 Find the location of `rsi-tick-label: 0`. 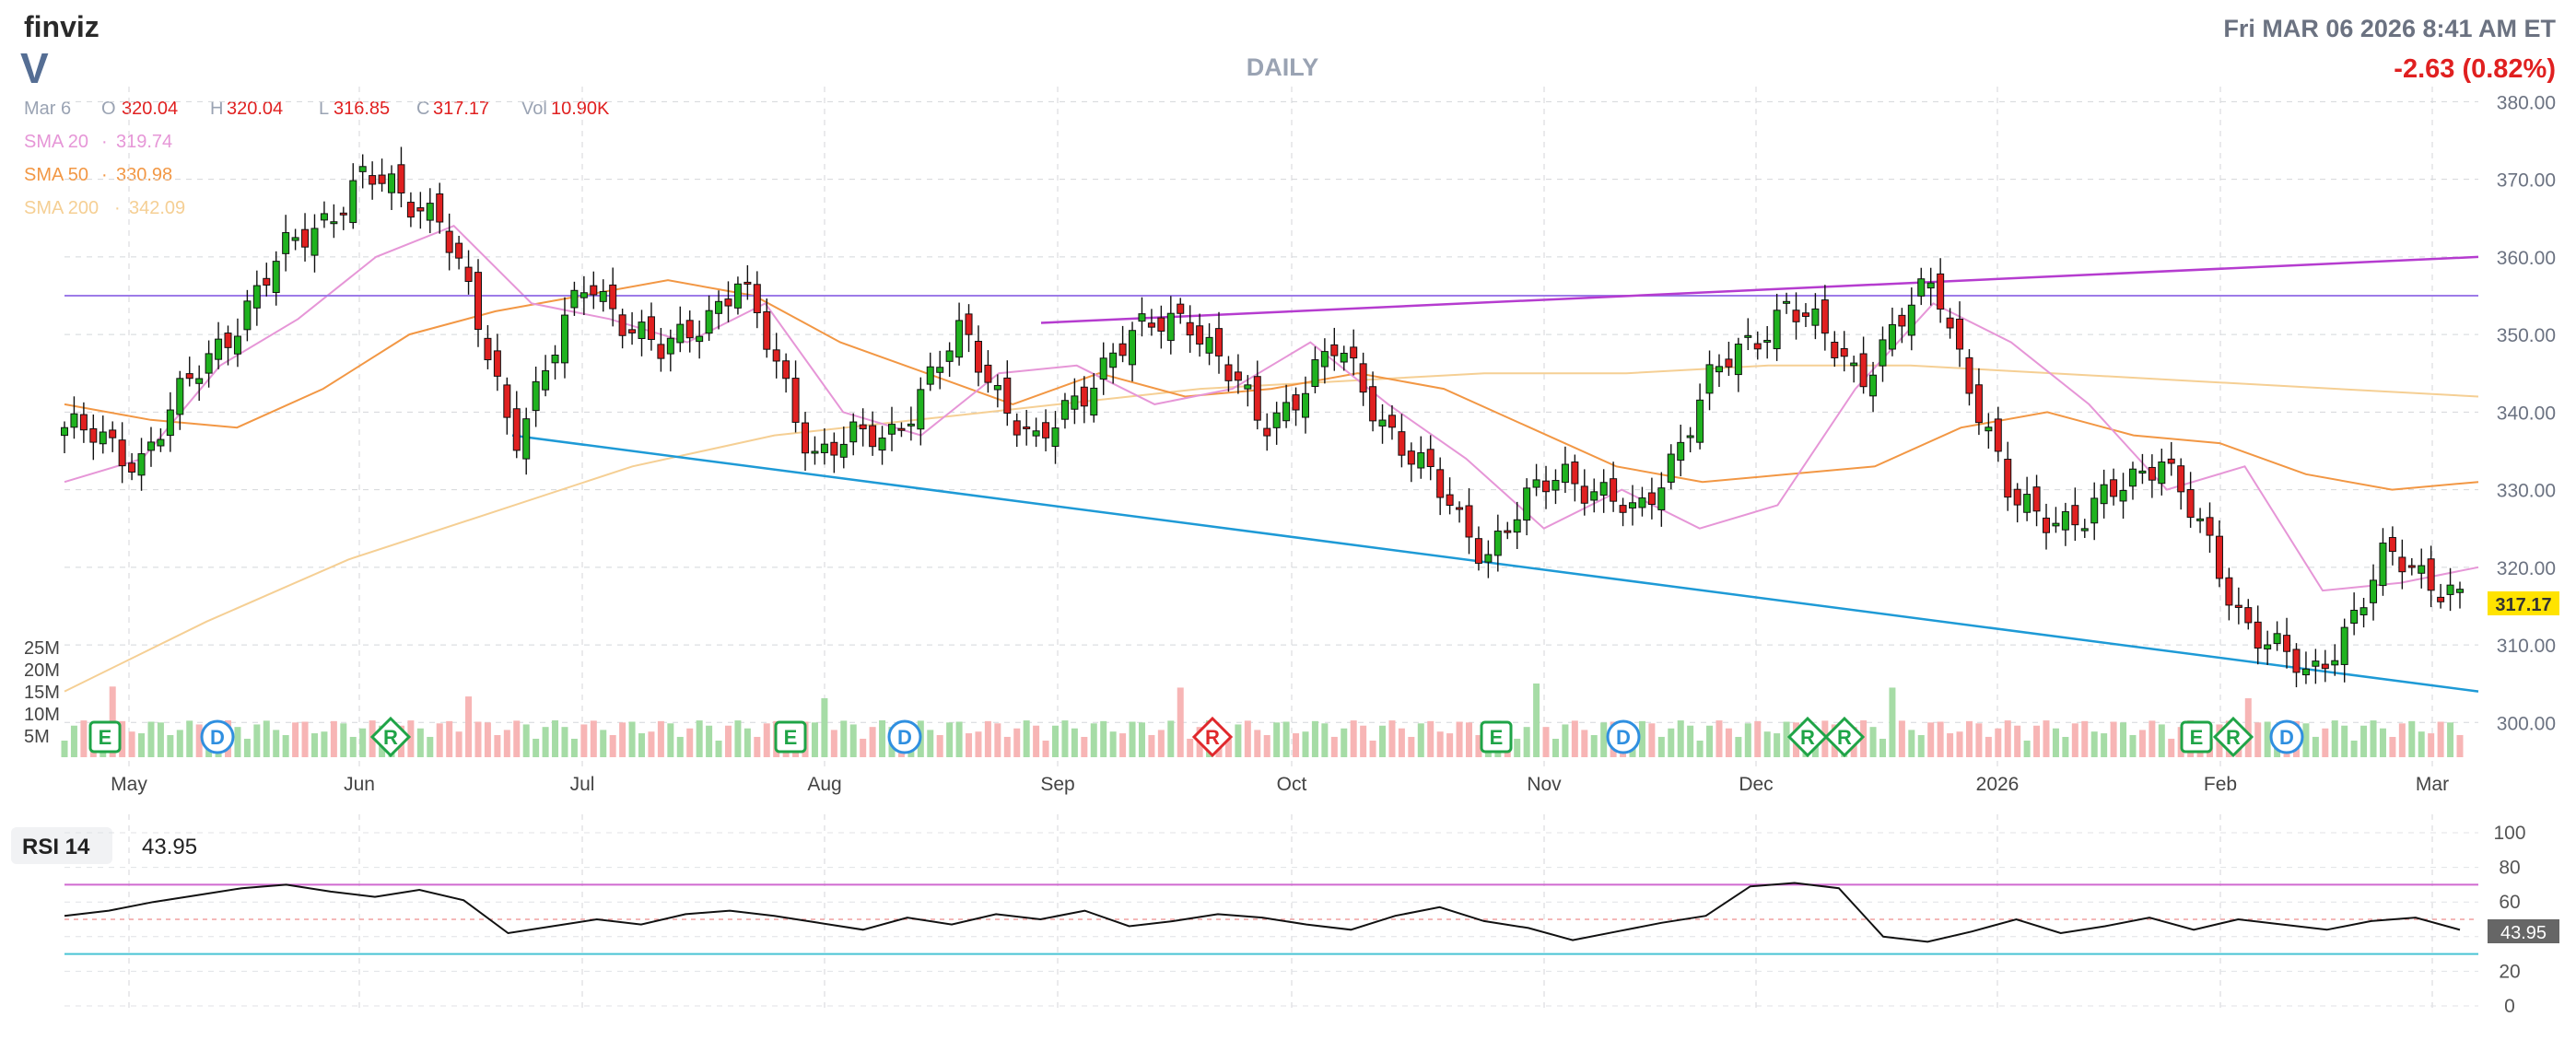

rsi-tick-label: 0 is located at coordinates (2509, 1006).